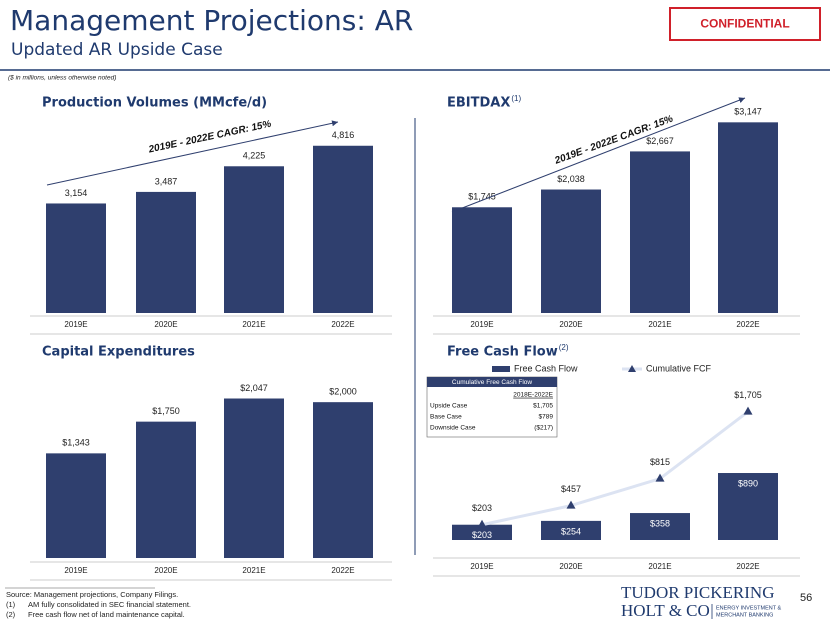 The width and height of the screenshot is (830, 623). I want to click on legend-label: Cumulative FCF, so click(679, 368).